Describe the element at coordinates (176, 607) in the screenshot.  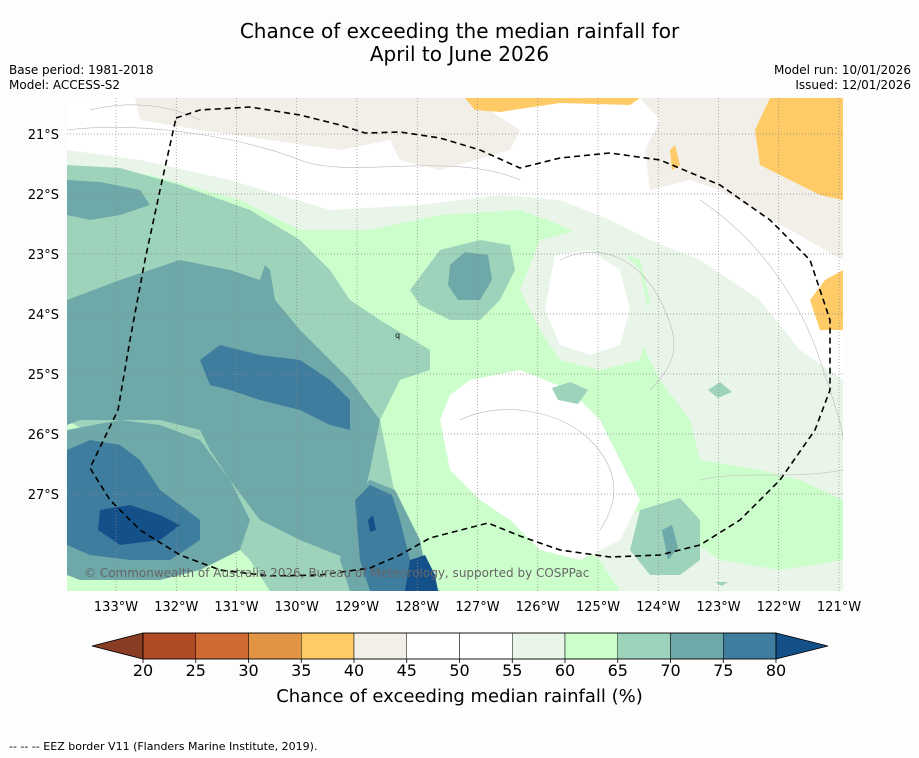
I see `lon-label: 132°W` at that location.